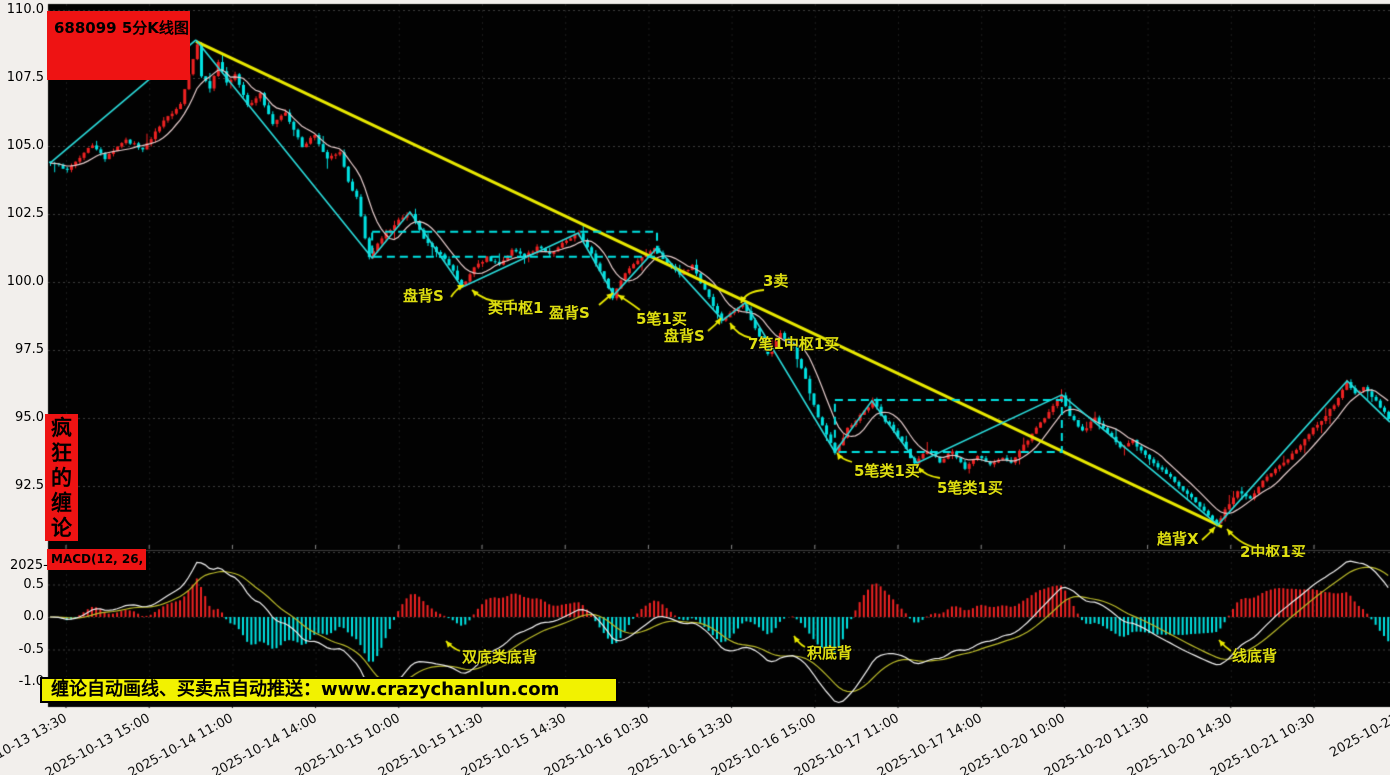 This screenshot has height=775, width=1390. Describe the element at coordinates (830, 653) in the screenshot. I see `chan-annotation: 积底背` at that location.